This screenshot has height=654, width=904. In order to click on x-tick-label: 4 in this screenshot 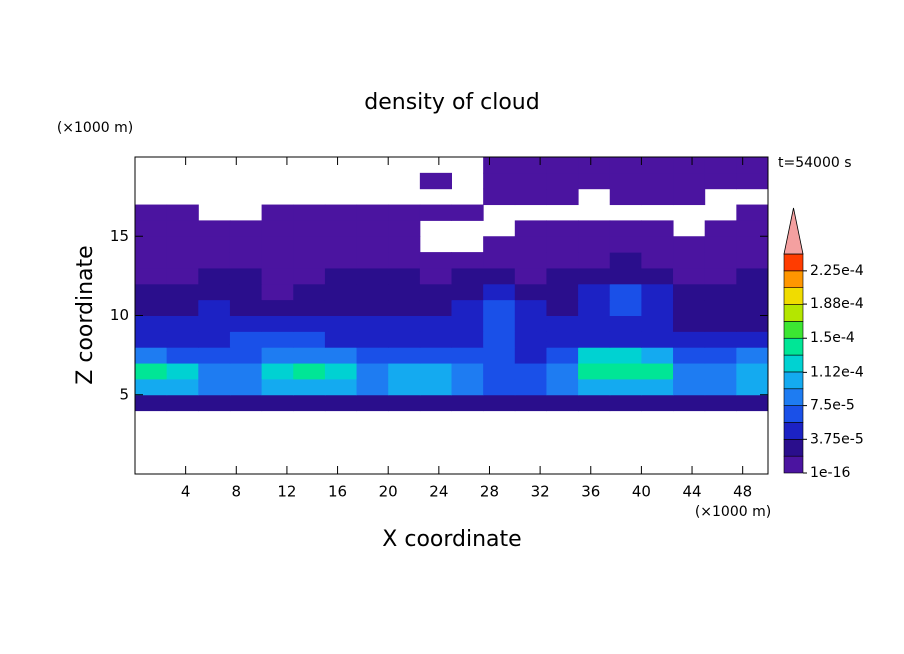, I will do `click(186, 492)`.